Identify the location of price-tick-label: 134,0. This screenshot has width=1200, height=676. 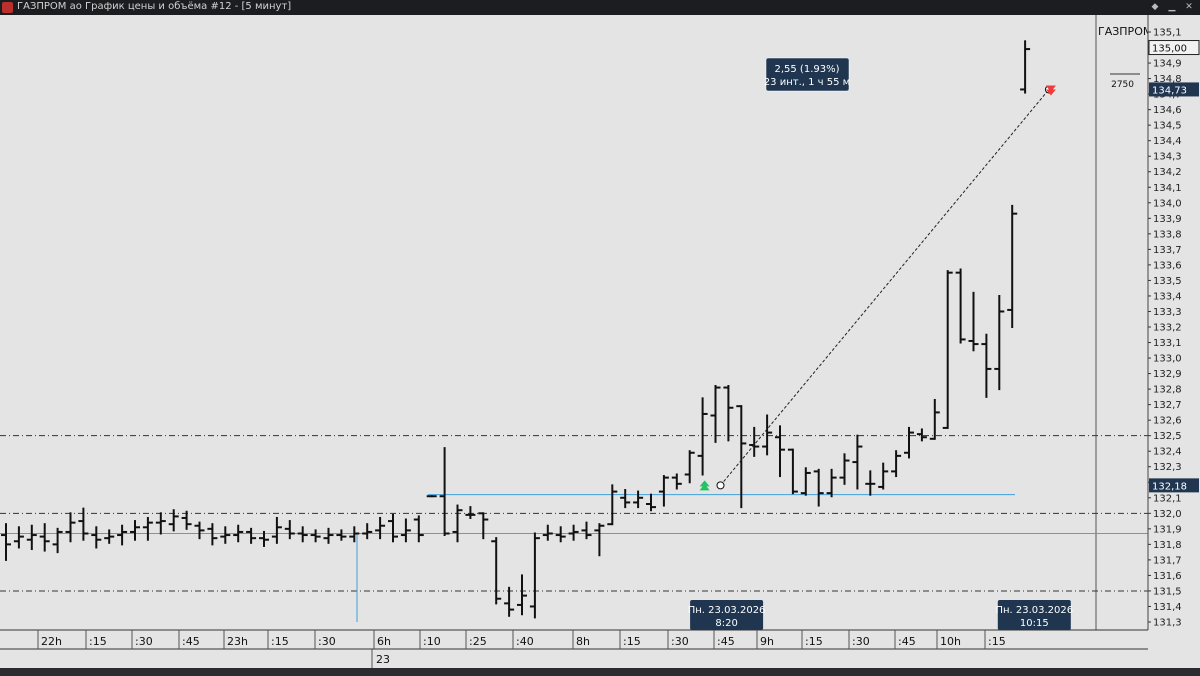
(1167, 203).